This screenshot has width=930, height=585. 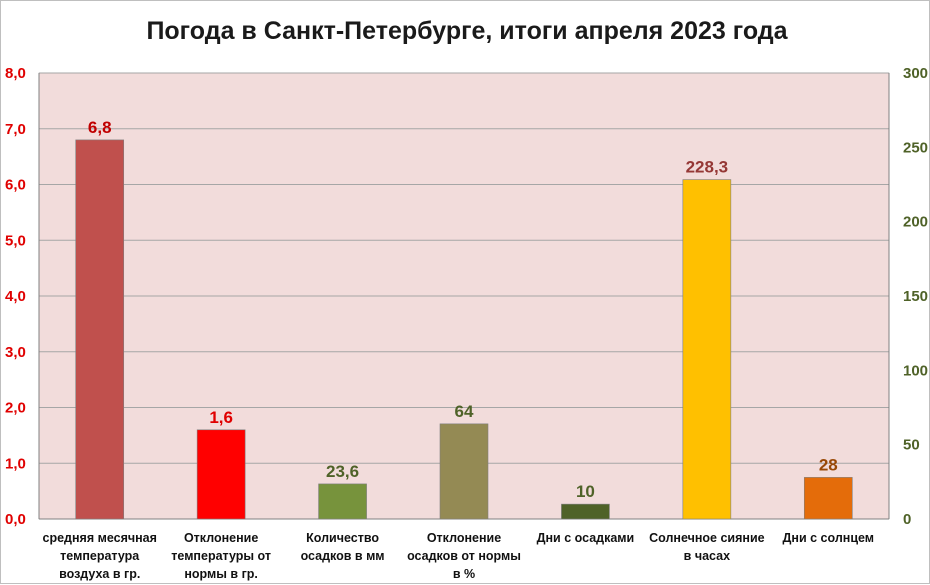 I want to click on left-axis-tick-label: 8,0, so click(x=15, y=73).